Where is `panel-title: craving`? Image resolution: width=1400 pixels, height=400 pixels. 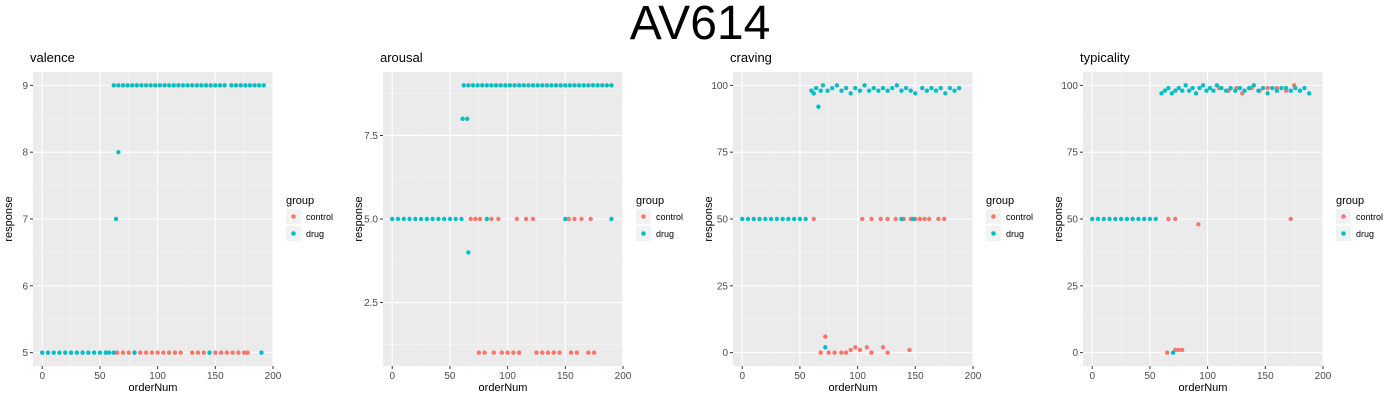
panel-title: craving is located at coordinates (751, 57).